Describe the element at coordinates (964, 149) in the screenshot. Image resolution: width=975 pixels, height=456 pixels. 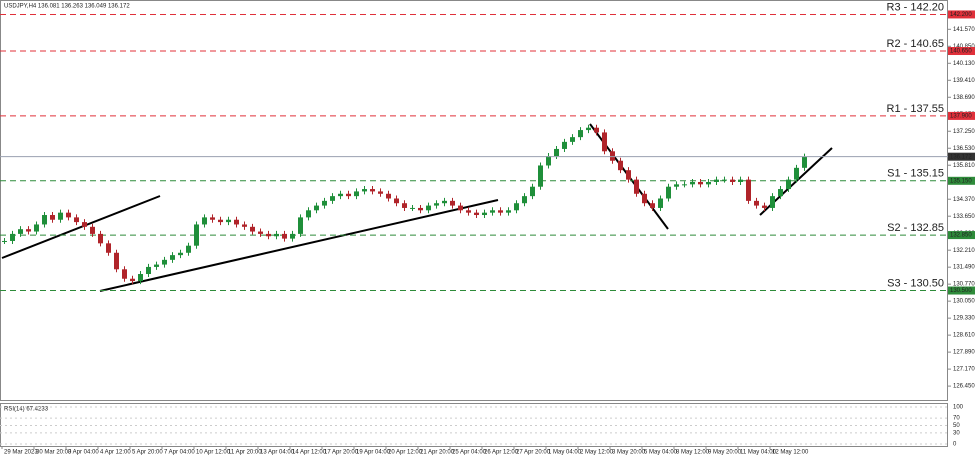
I see `y-tick-label: 136.530` at that location.